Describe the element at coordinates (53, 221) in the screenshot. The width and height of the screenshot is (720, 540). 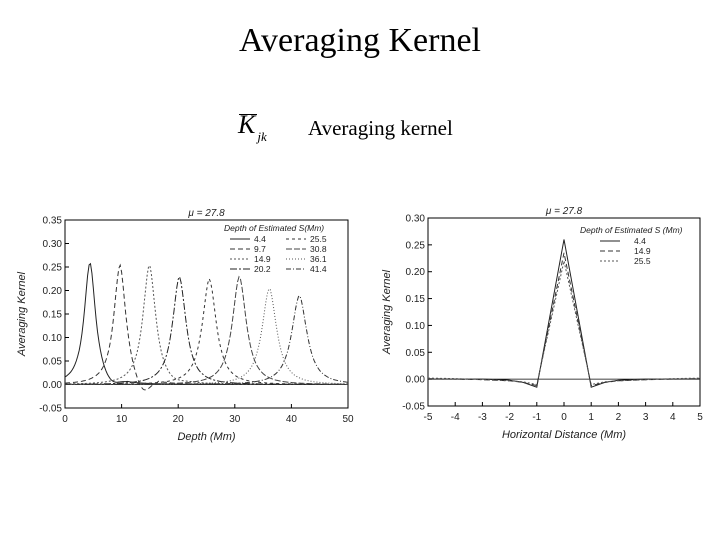
I see `y-tick-label: 0.35` at that location.